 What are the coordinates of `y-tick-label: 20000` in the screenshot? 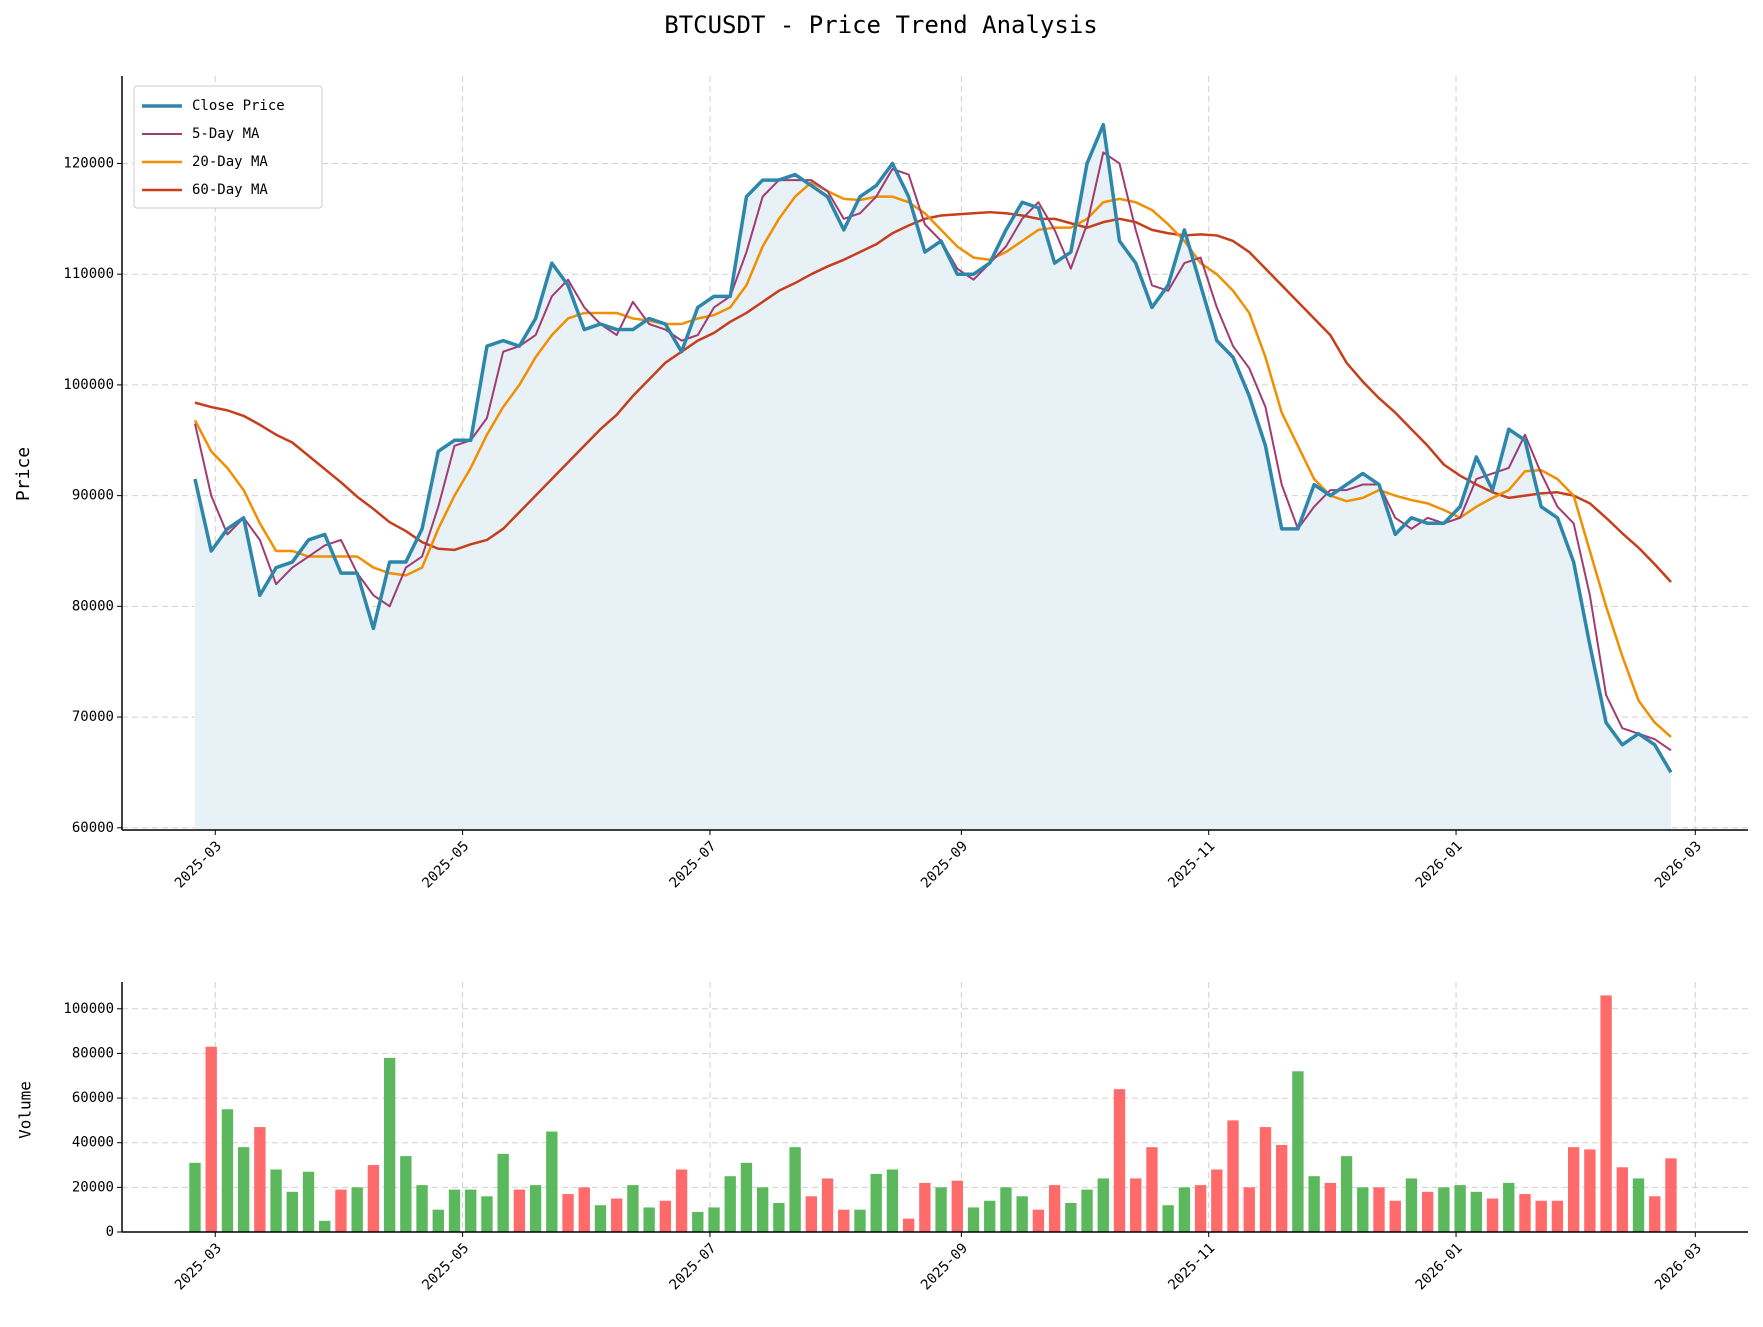 It's located at (93, 1187).